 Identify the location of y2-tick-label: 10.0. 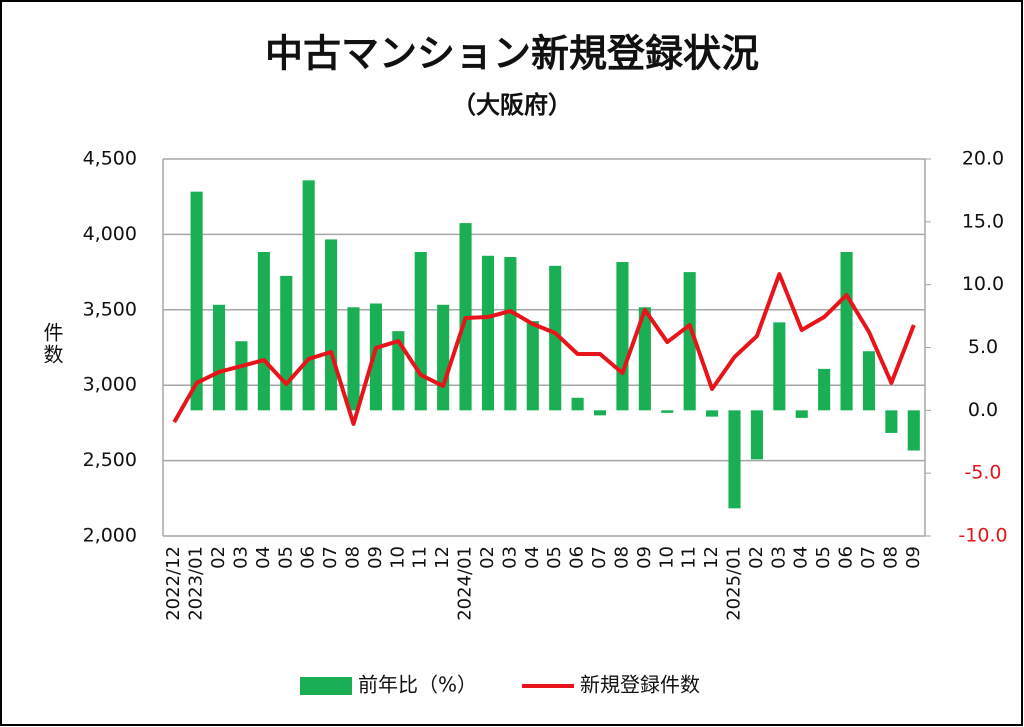
(983, 284).